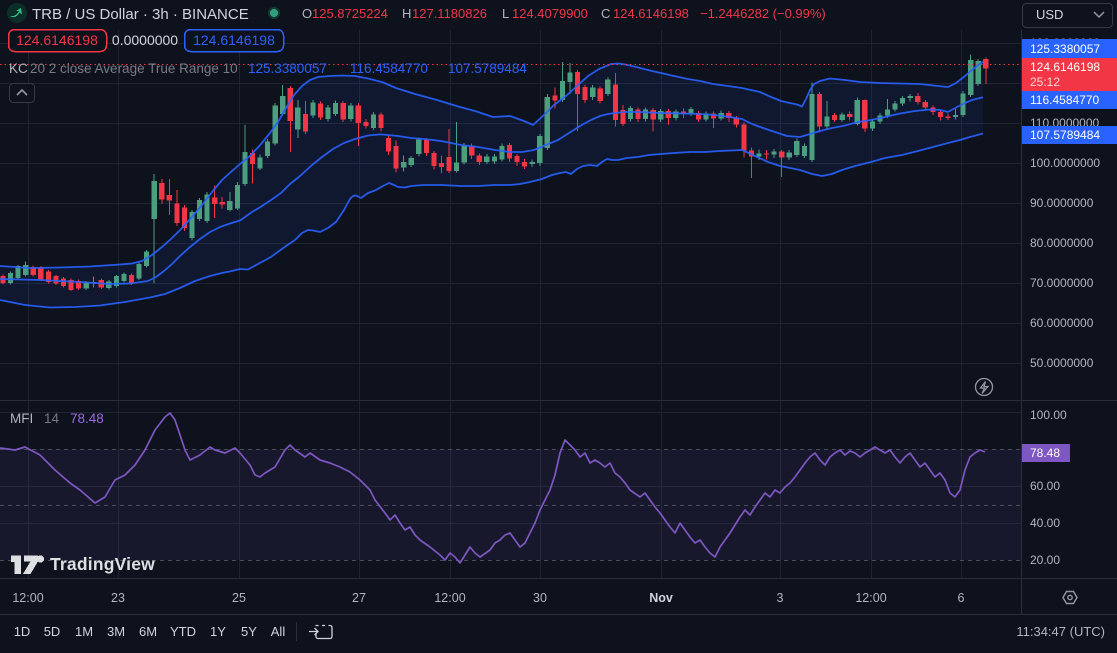 The image size is (1117, 653). Describe the element at coordinates (52, 631) in the screenshot. I see `svg-text: 5D` at that location.